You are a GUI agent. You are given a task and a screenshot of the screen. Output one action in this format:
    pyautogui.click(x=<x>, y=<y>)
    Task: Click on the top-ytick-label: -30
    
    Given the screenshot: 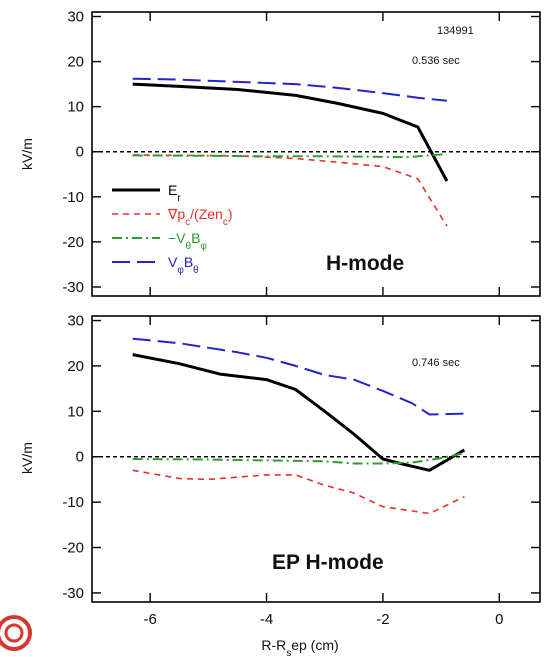 What is the action you would take?
    pyautogui.click(x=73, y=287)
    